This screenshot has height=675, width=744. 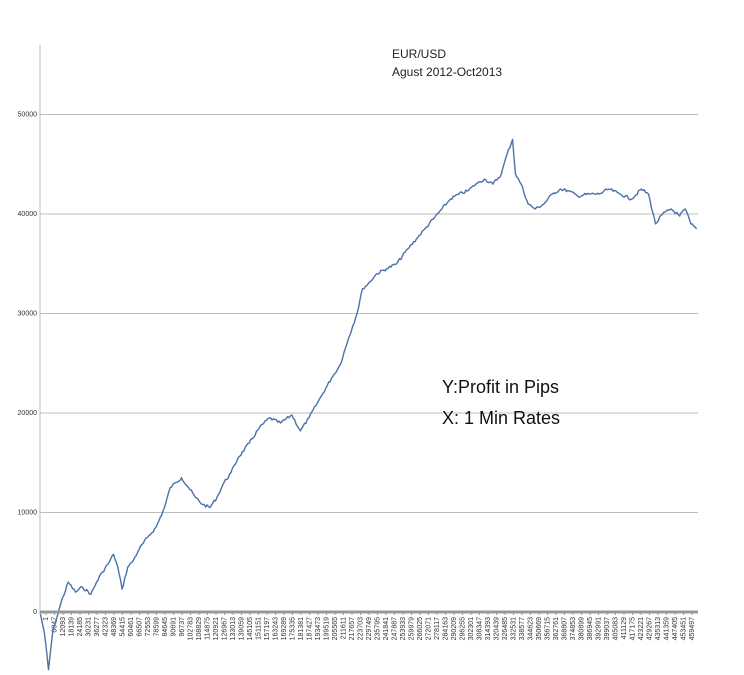 What do you see at coordinates (522, 628) in the screenshot?
I see `x-tick-label: 338577` at bounding box center [522, 628].